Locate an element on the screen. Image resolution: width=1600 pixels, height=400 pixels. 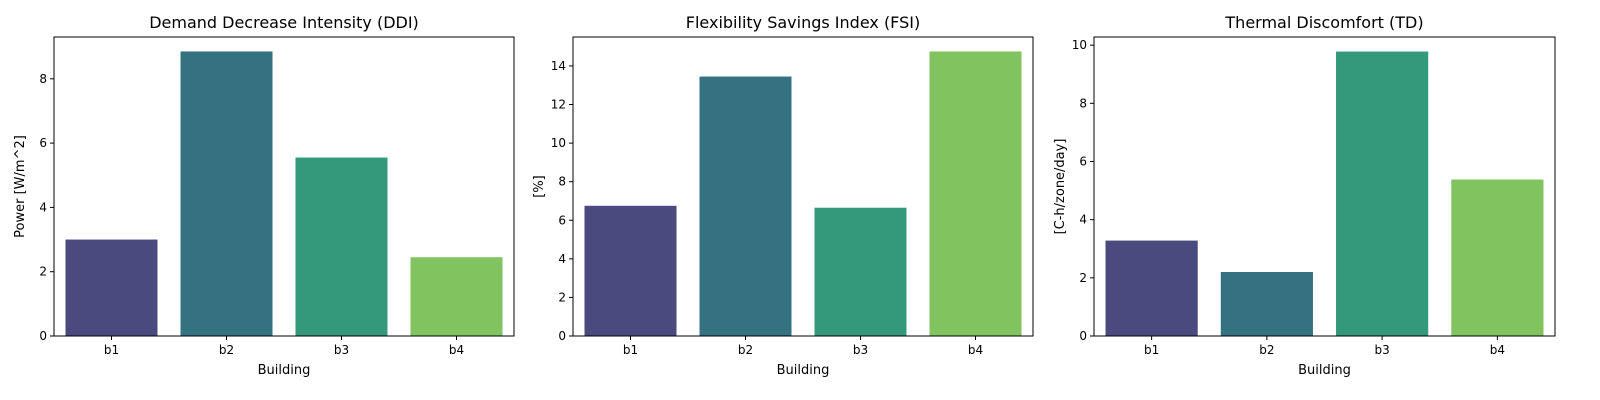
y-axis-label: Power [W/m^2] is located at coordinates (20, 186).